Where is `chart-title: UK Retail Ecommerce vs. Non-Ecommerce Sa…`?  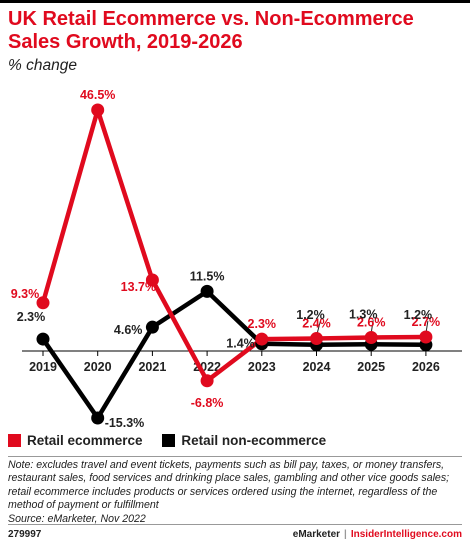 chart-title: UK Retail Ecommerce vs. Non-Ecommerce Sa… is located at coordinates (211, 30).